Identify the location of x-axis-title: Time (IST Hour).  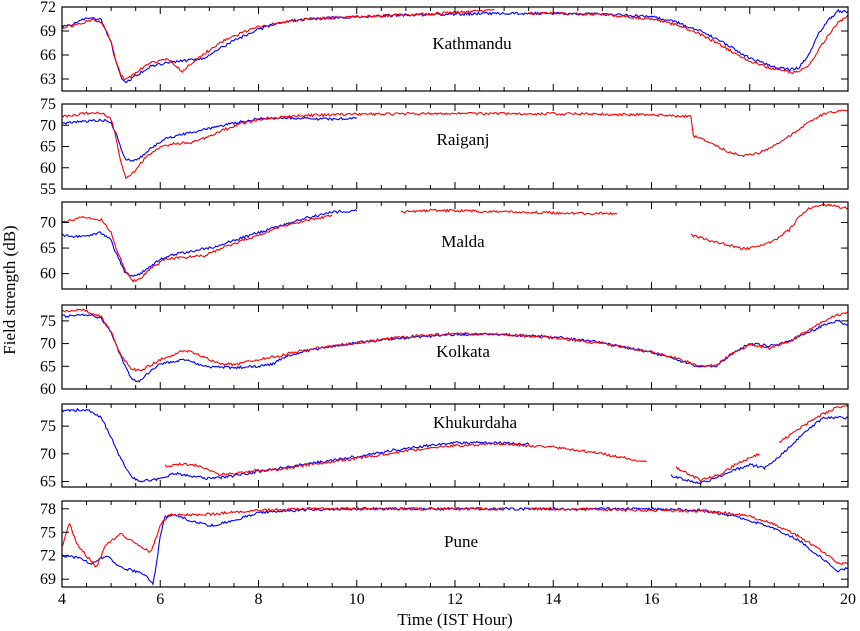
(454, 619).